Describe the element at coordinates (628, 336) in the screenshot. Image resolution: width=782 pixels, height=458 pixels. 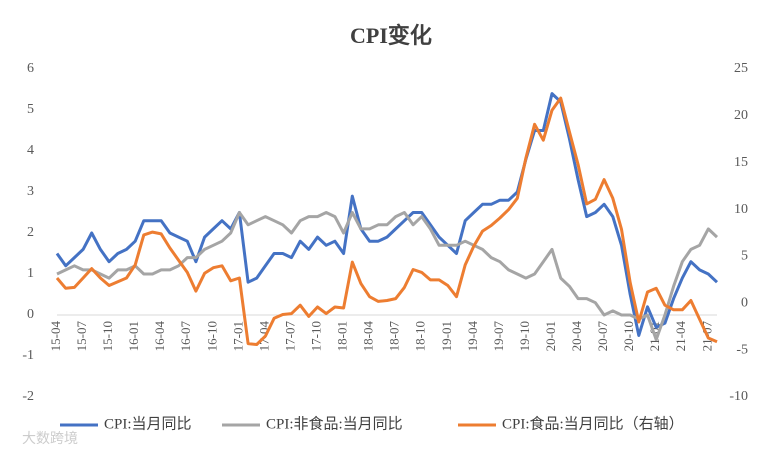
I see `x-tick-label: 20-10` at that location.